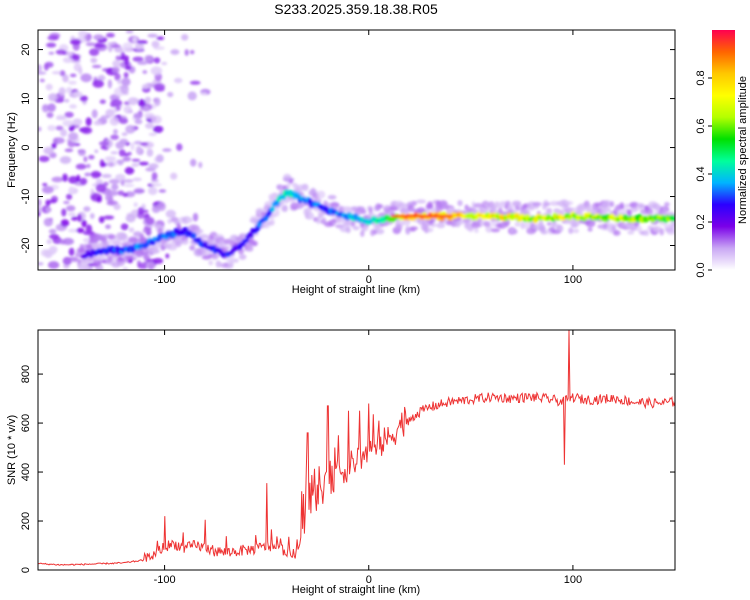 The height and width of the screenshot is (600, 750). Describe the element at coordinates (356, 590) in the screenshot. I see `snr-x-label: Height of straight line (km)` at that location.